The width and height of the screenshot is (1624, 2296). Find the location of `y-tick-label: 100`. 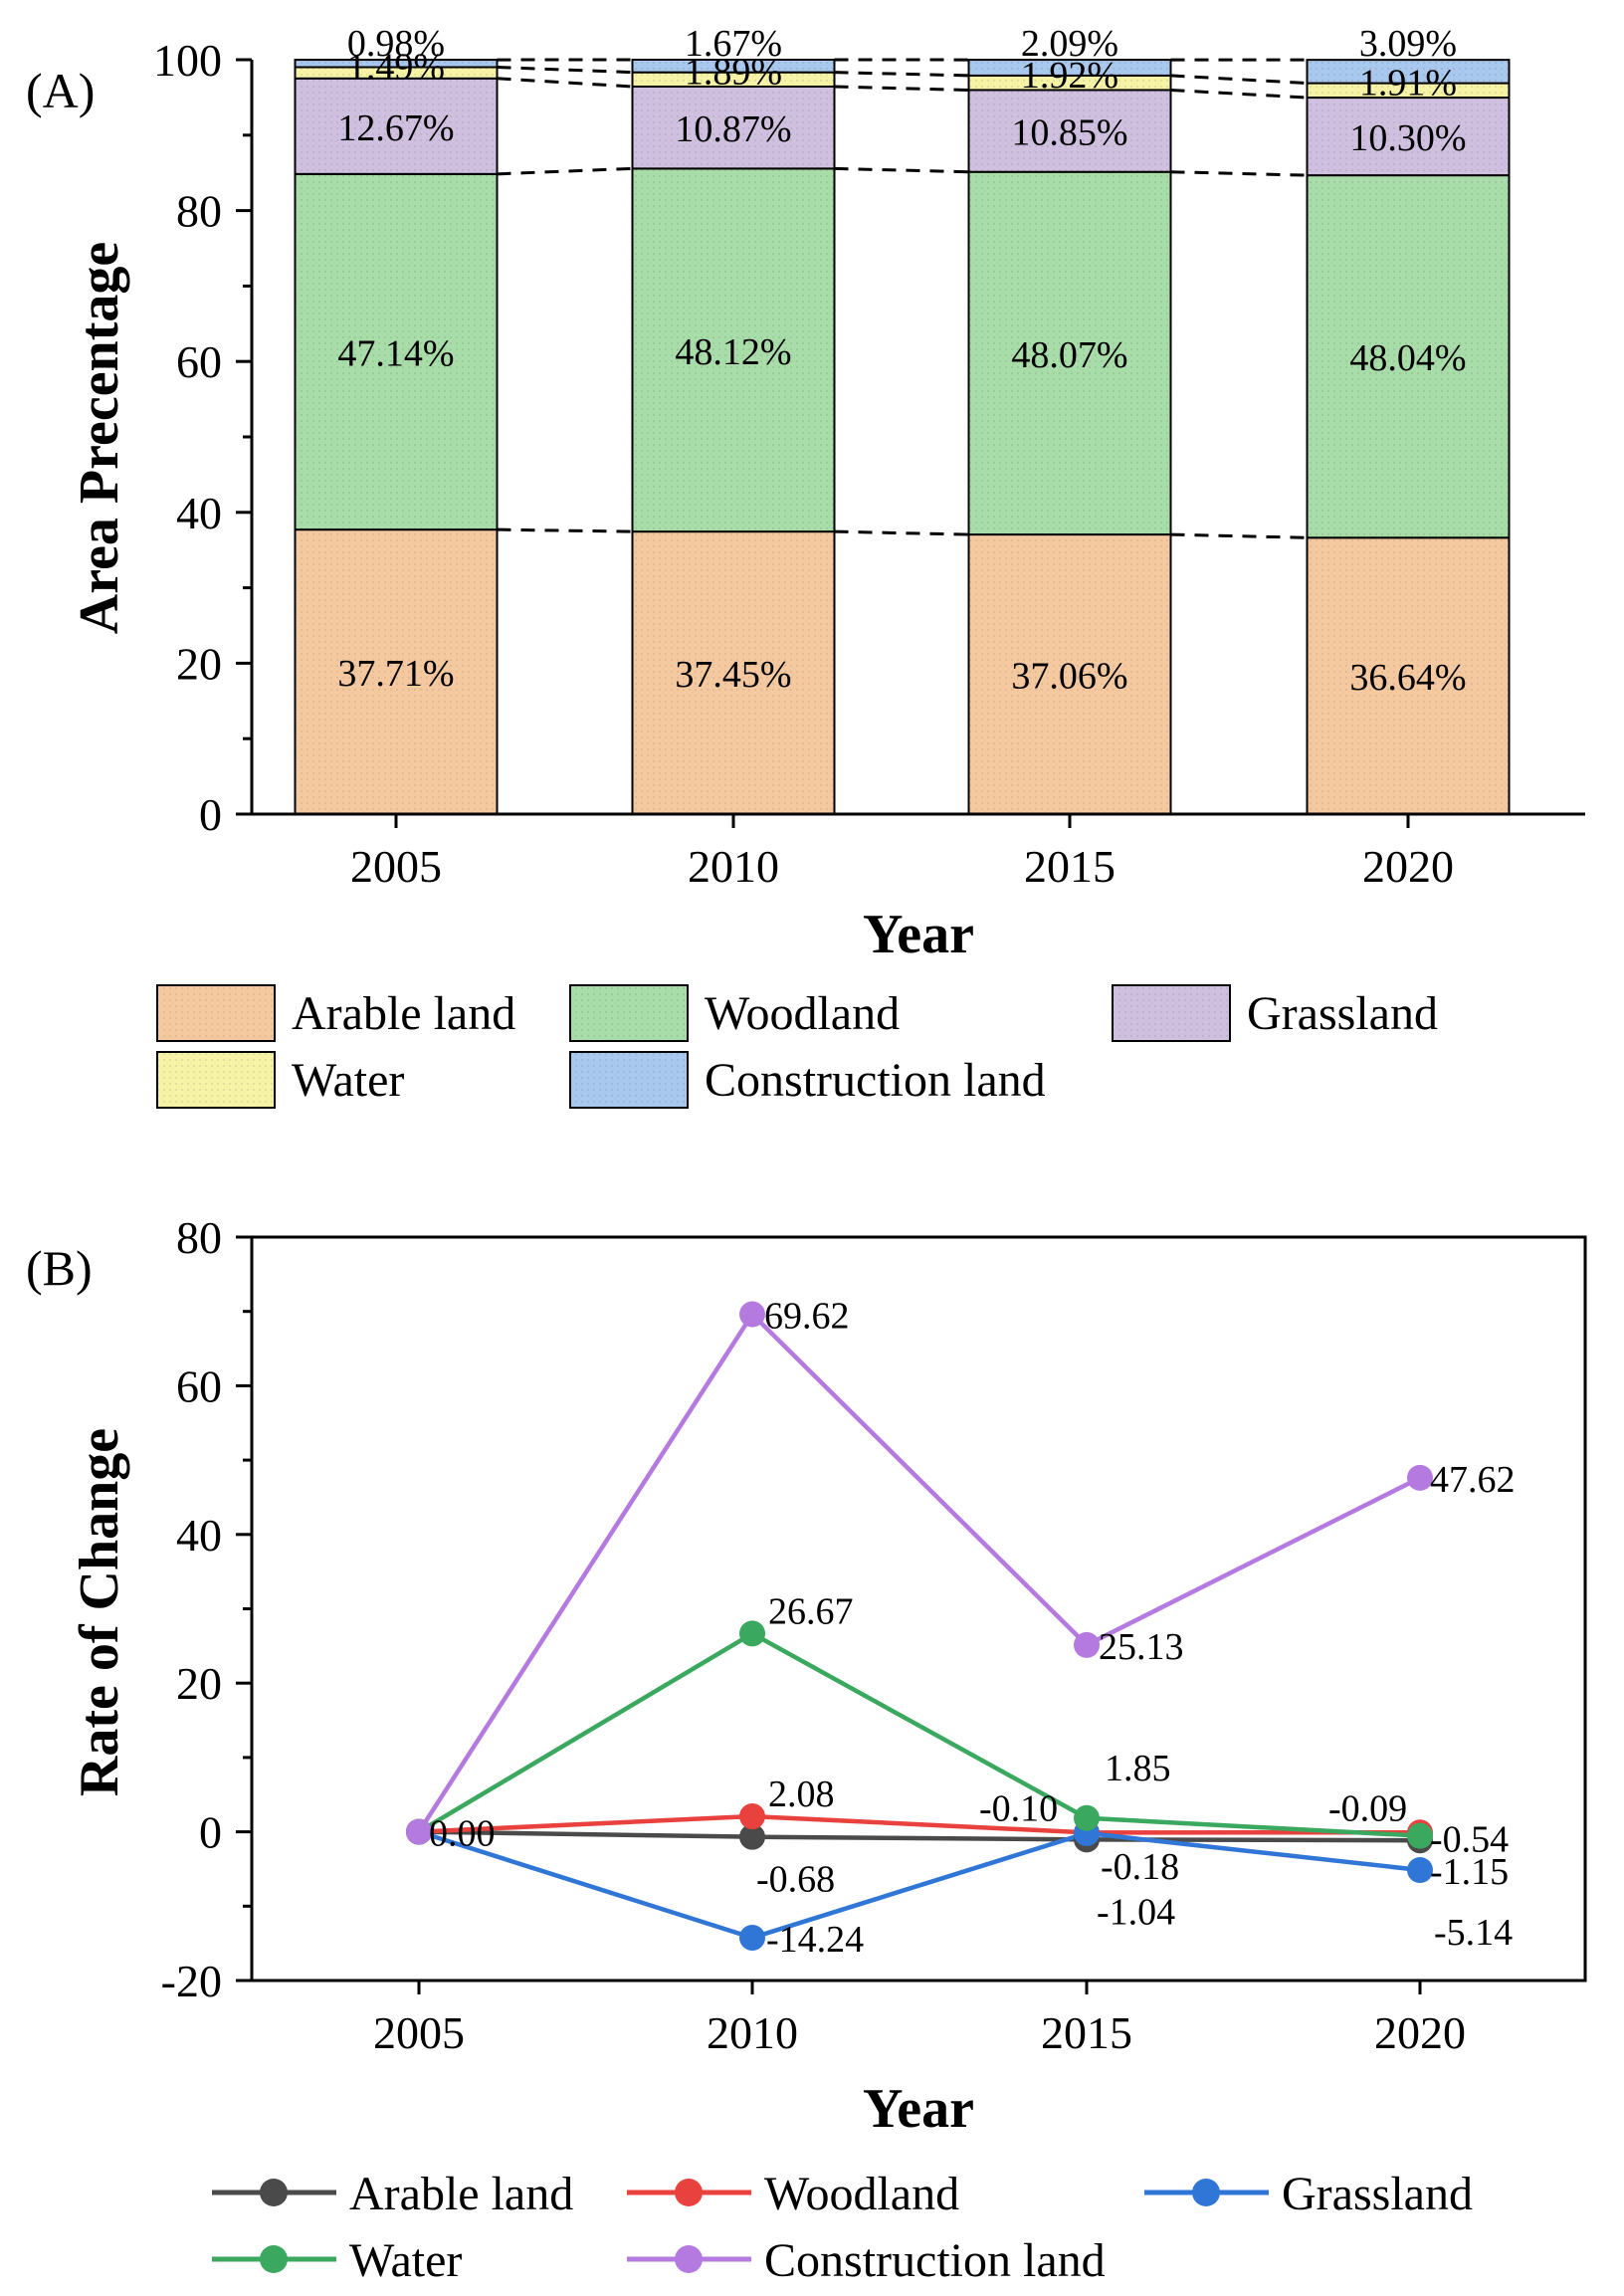

y-tick-label: 100 is located at coordinates (188, 60).